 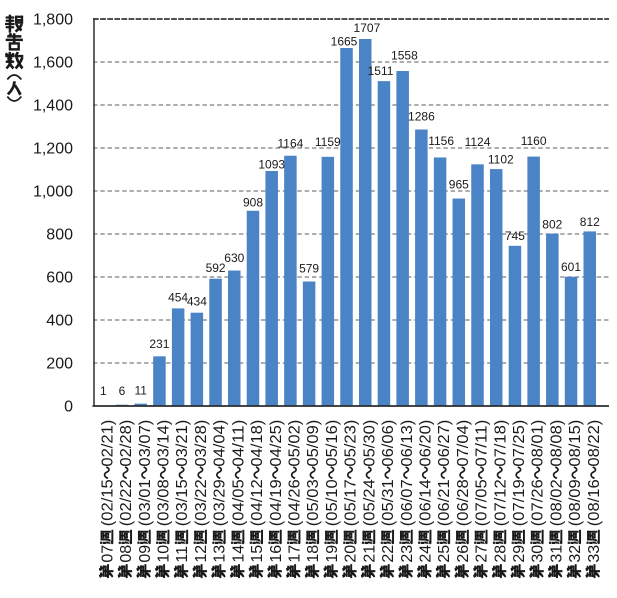 What do you see at coordinates (534, 141) in the screenshot?
I see `svg-text: 1160` at bounding box center [534, 141].